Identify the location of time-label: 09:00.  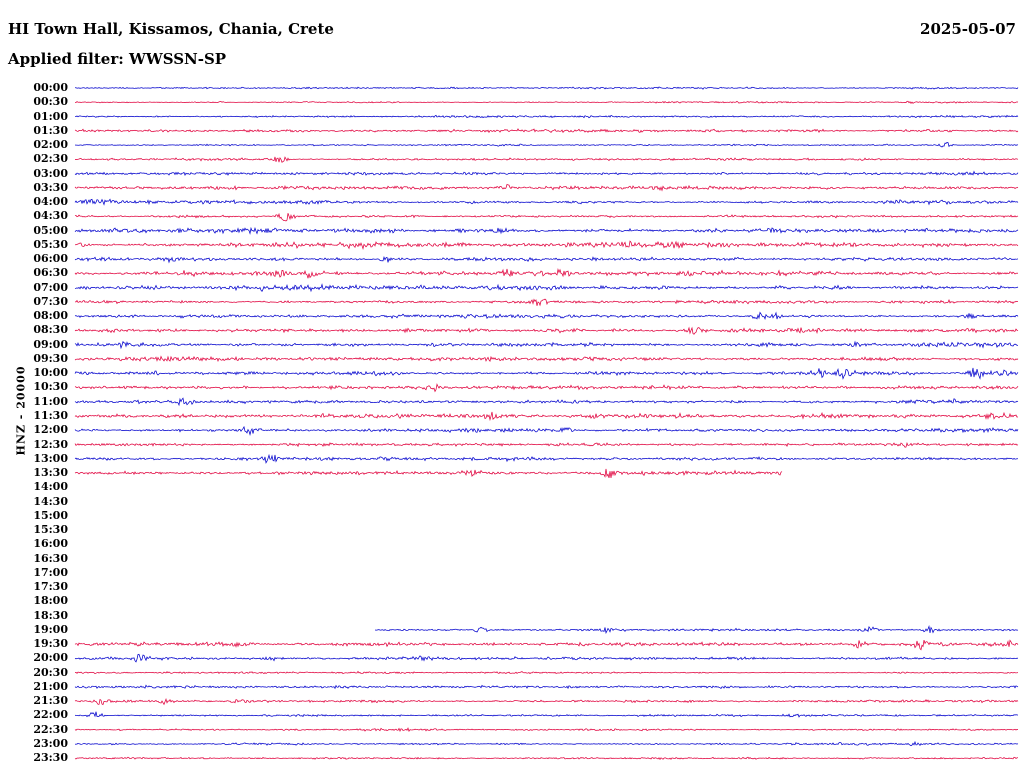
(50, 344).